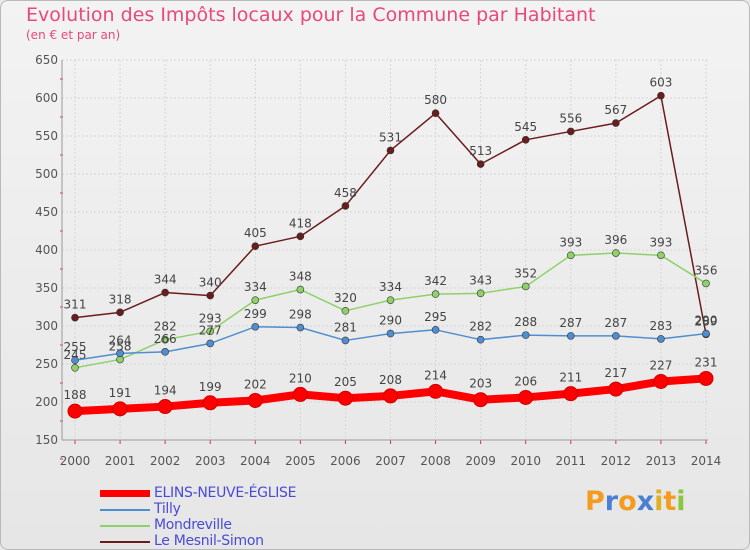 This screenshot has width=750, height=550. Describe the element at coordinates (46, 174) in the screenshot. I see `y-tick-label: 500` at that location.